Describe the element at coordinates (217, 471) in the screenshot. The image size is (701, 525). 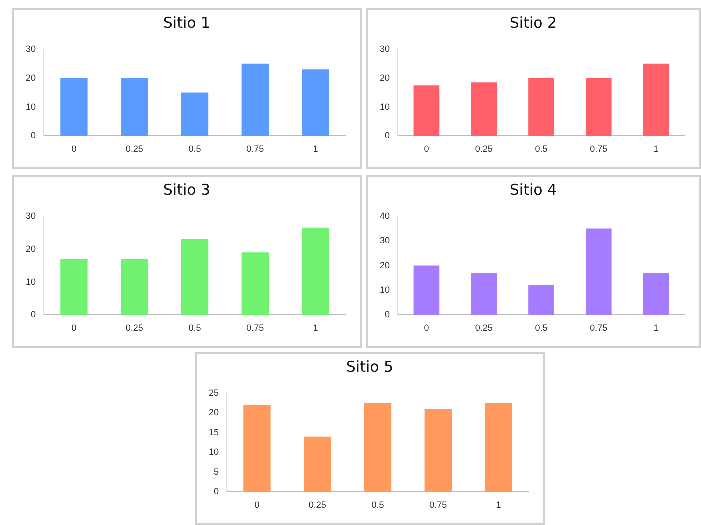
I see `y-tick-label: 5` at that location.